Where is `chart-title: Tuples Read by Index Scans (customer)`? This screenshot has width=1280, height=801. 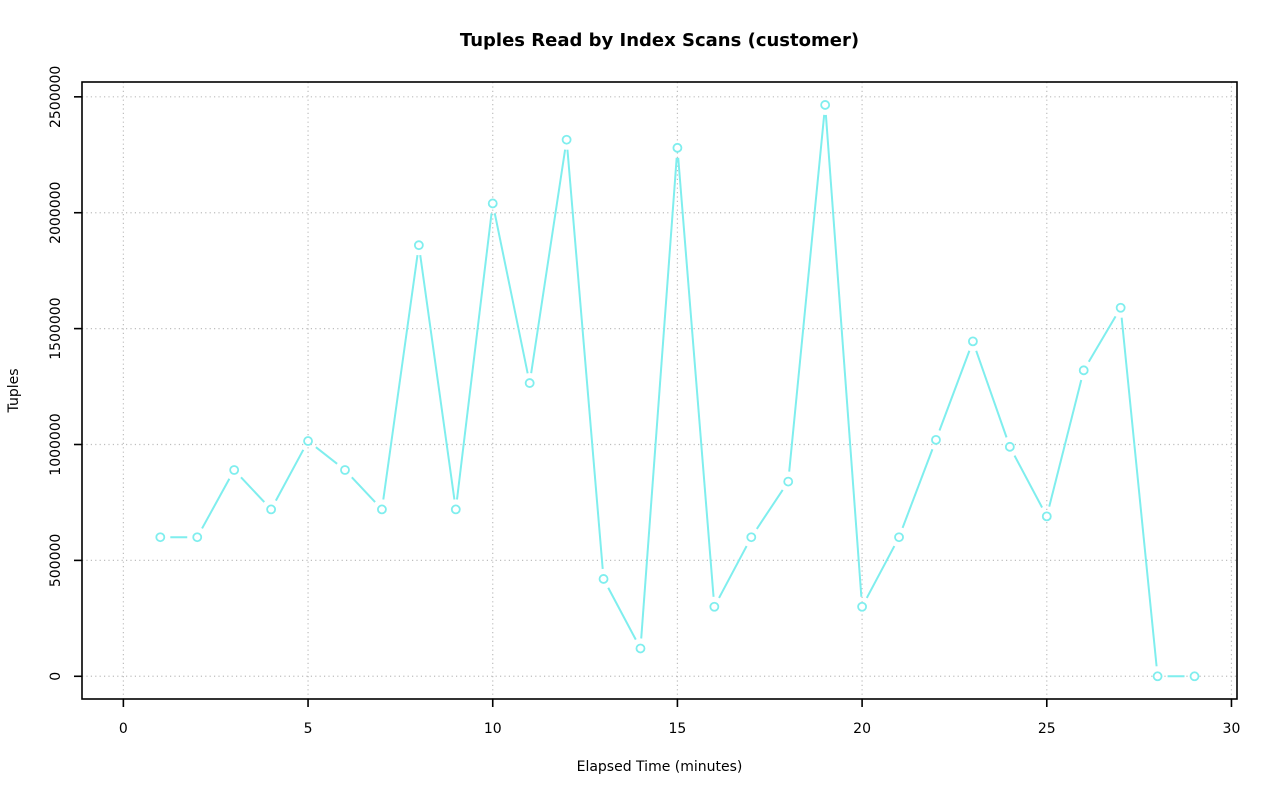
chart-title: Tuples Read by Index Scans (customer) is located at coordinates (659, 40).